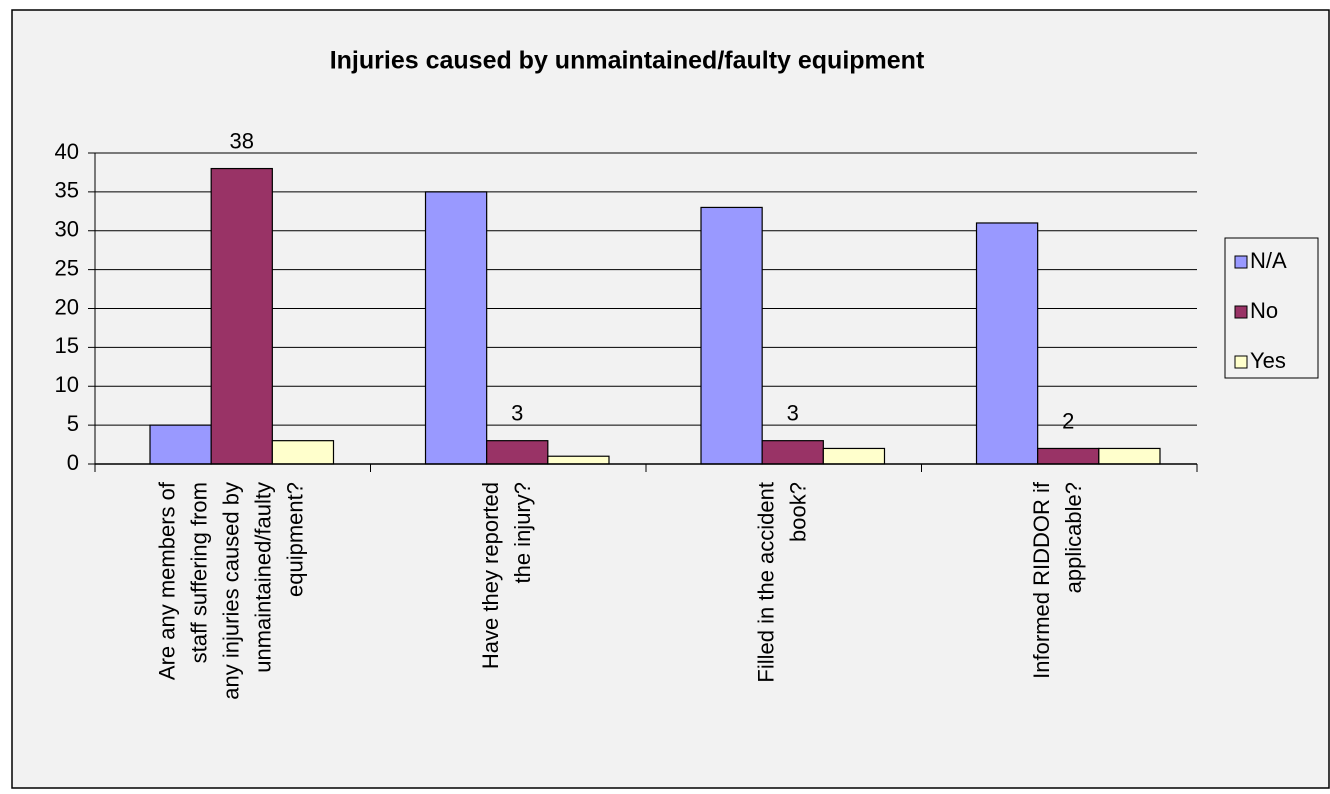 The width and height of the screenshot is (1330, 794). I want to click on legend-label: N/A, so click(1268, 260).